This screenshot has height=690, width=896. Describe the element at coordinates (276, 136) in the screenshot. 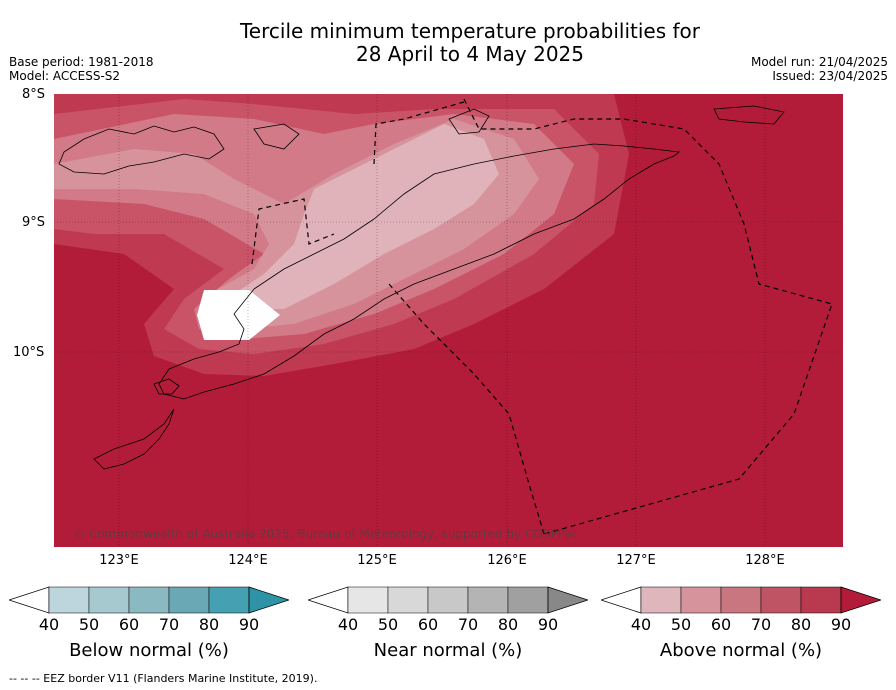

I see `north-islands` at that location.